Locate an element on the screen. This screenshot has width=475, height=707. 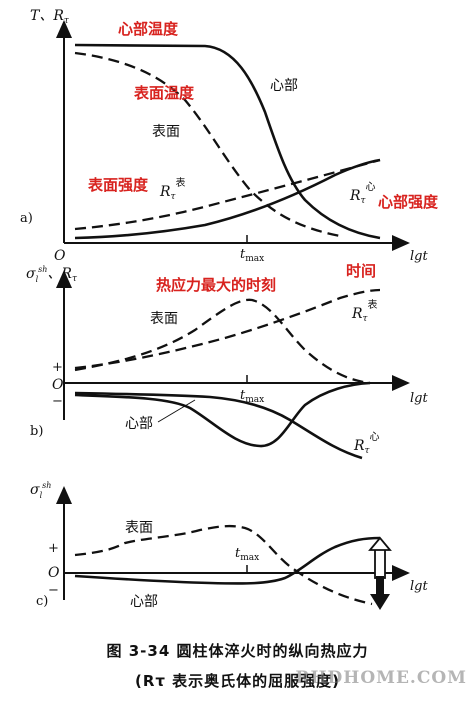
surface-temperature-curve is located at coordinates (207, 144).